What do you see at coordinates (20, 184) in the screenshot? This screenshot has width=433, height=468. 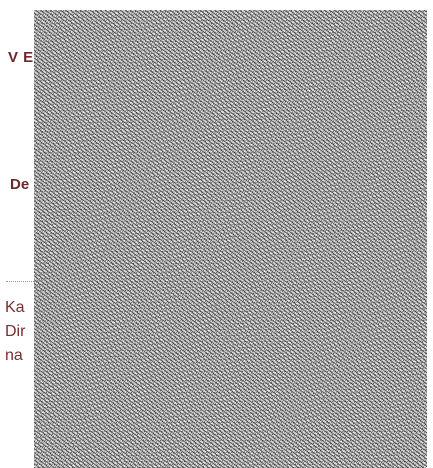 I see `section-heading-mid: De` at bounding box center [20, 184].